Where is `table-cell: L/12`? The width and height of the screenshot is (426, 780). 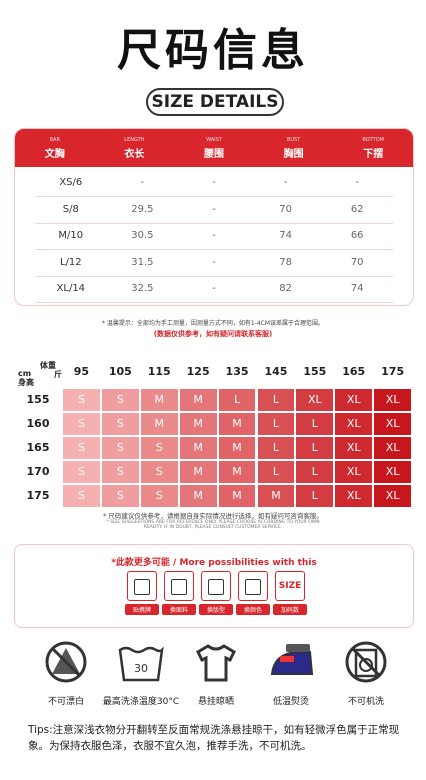 table-cell: L/12 is located at coordinates (70, 262).